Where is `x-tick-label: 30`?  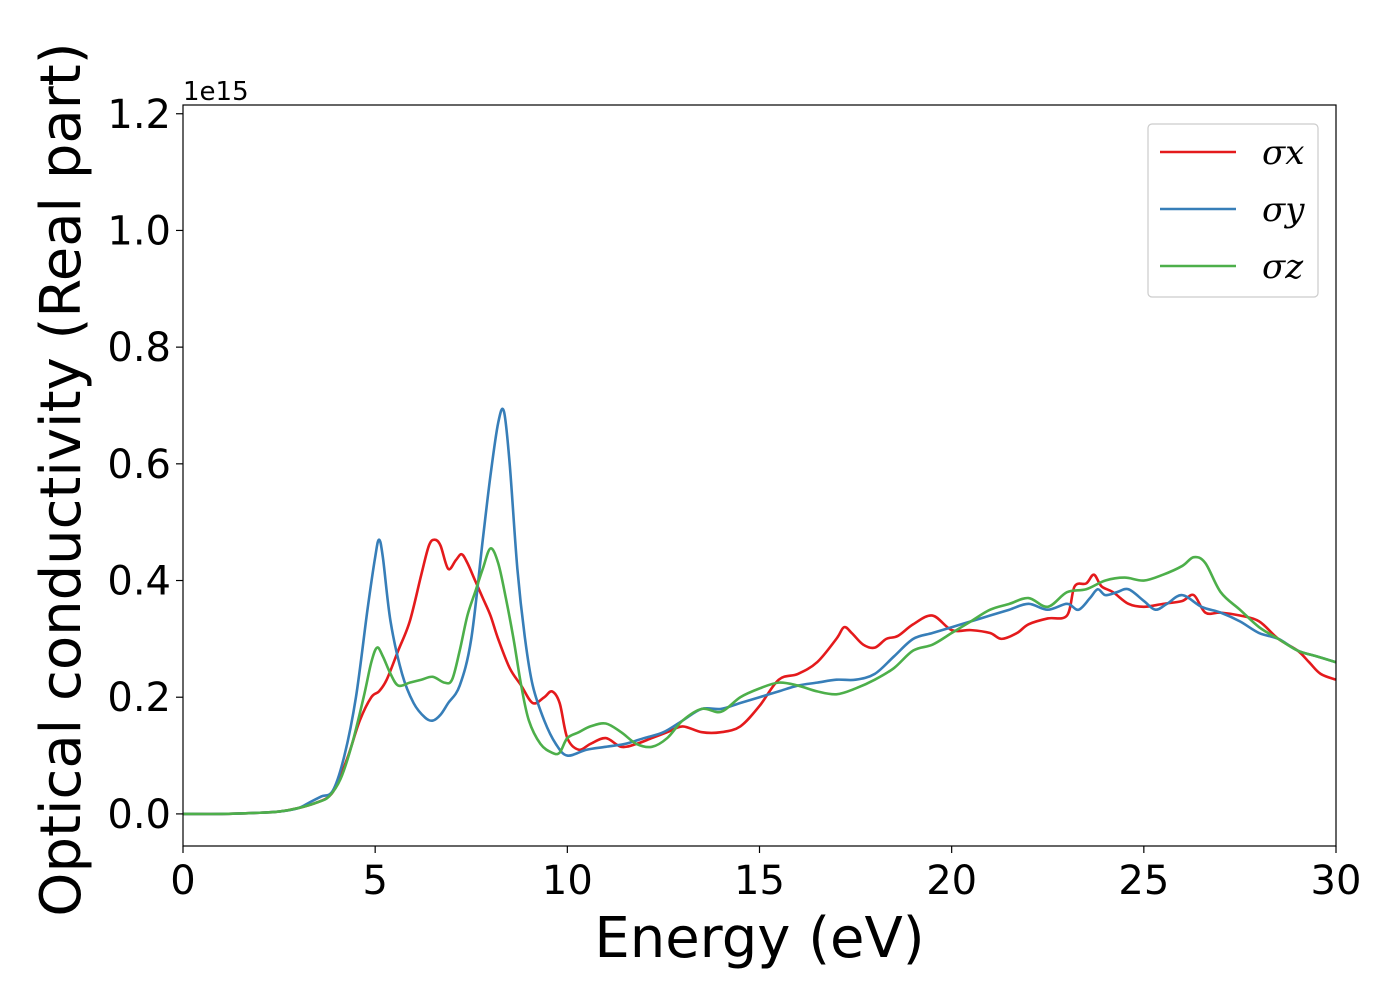 x-tick-label: 30 is located at coordinates (1336, 881).